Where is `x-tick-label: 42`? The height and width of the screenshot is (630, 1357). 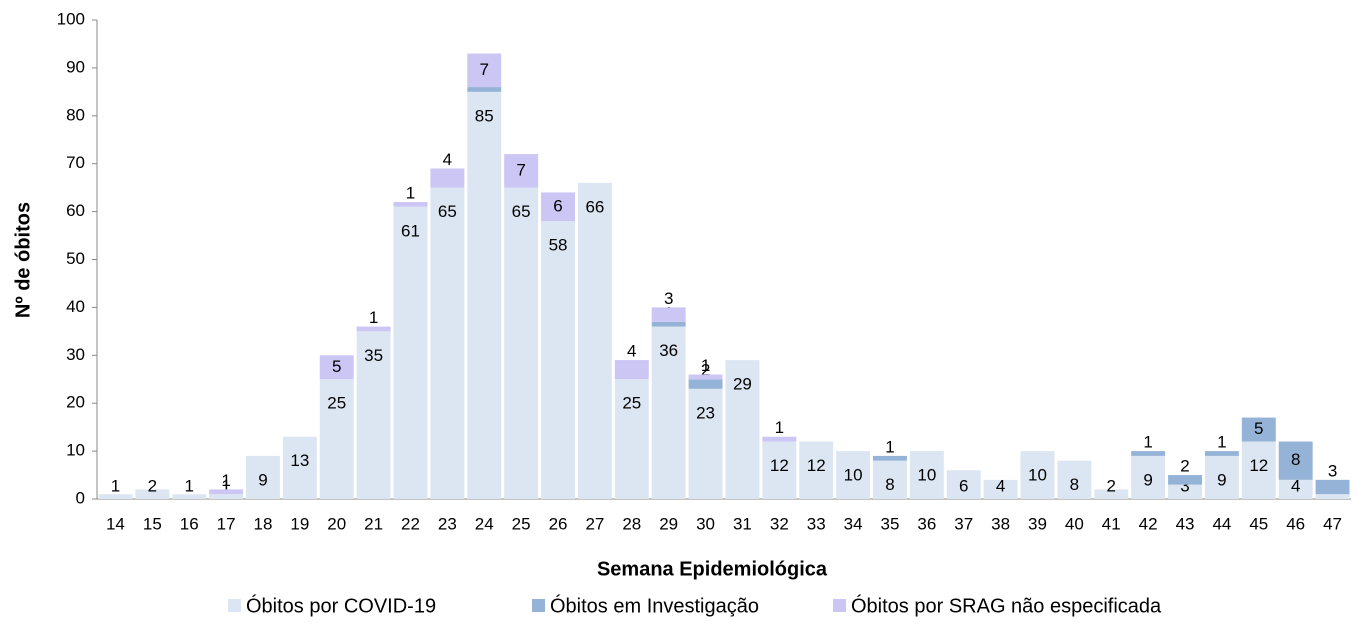
x-tick-label: 42 is located at coordinates (1148, 523).